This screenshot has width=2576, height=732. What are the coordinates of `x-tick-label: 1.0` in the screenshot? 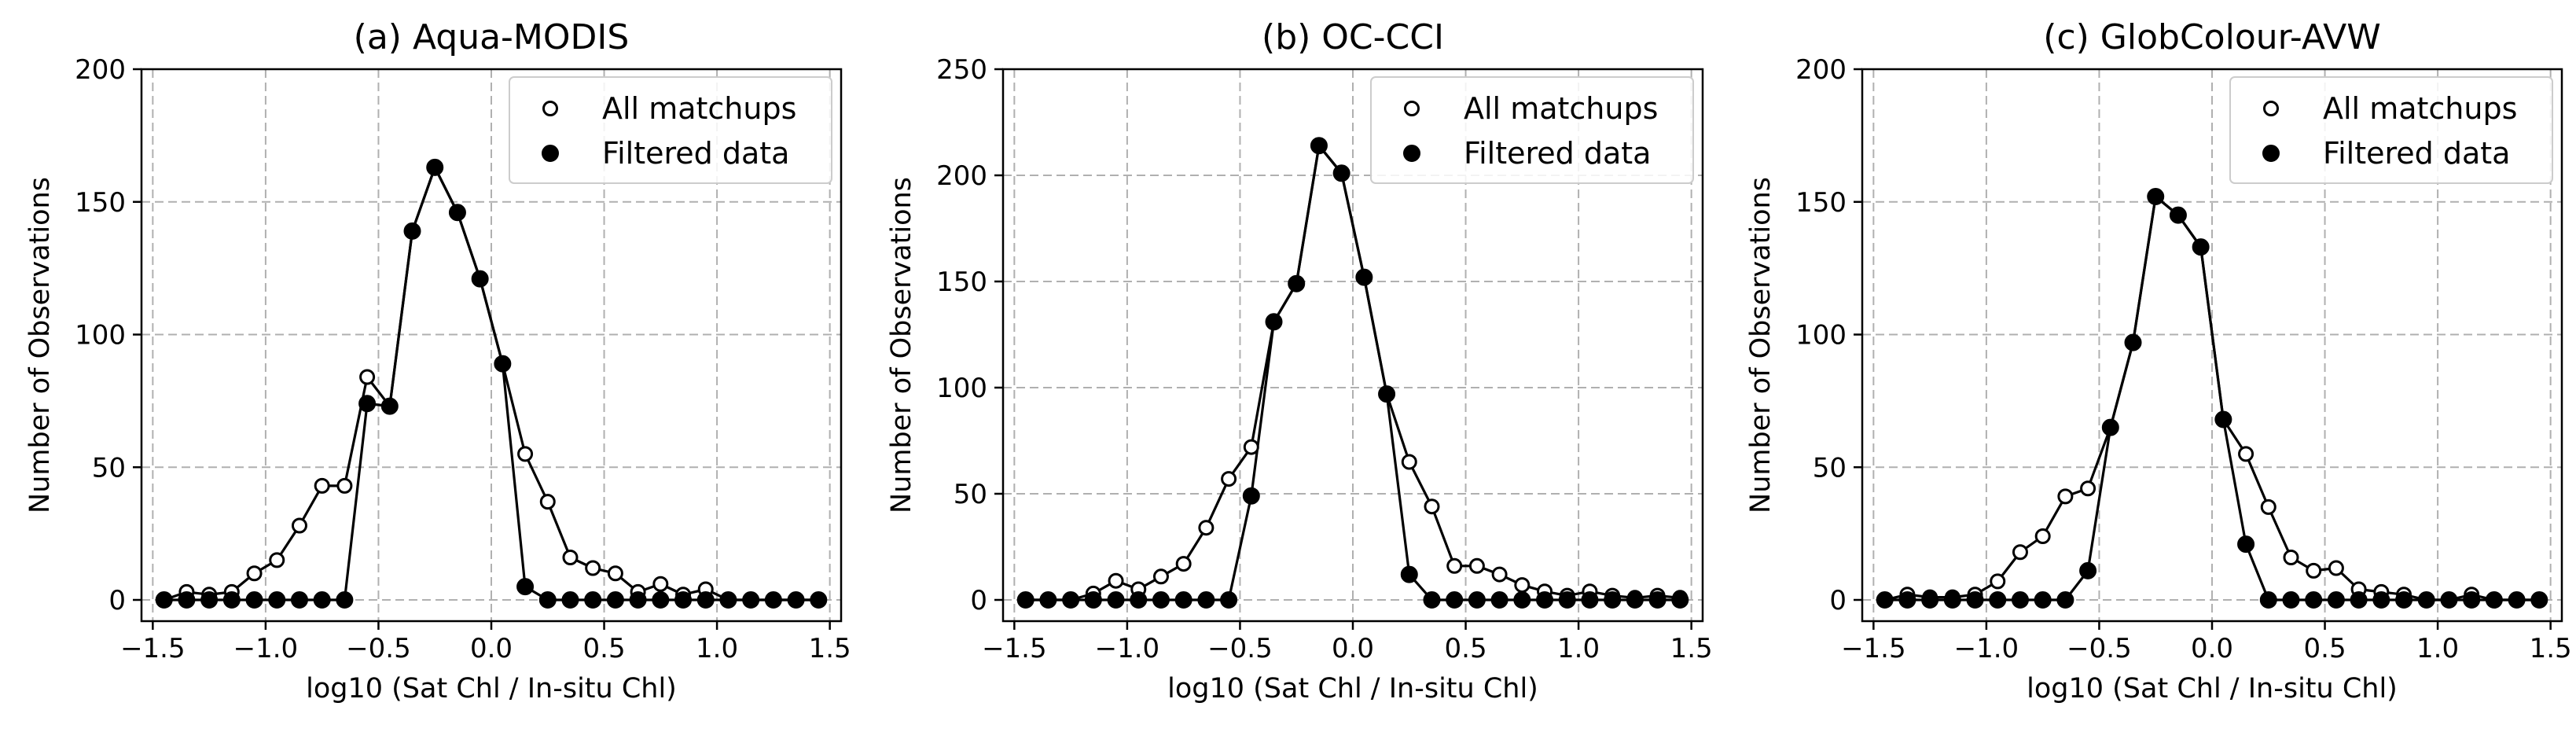 It's located at (2437, 648).